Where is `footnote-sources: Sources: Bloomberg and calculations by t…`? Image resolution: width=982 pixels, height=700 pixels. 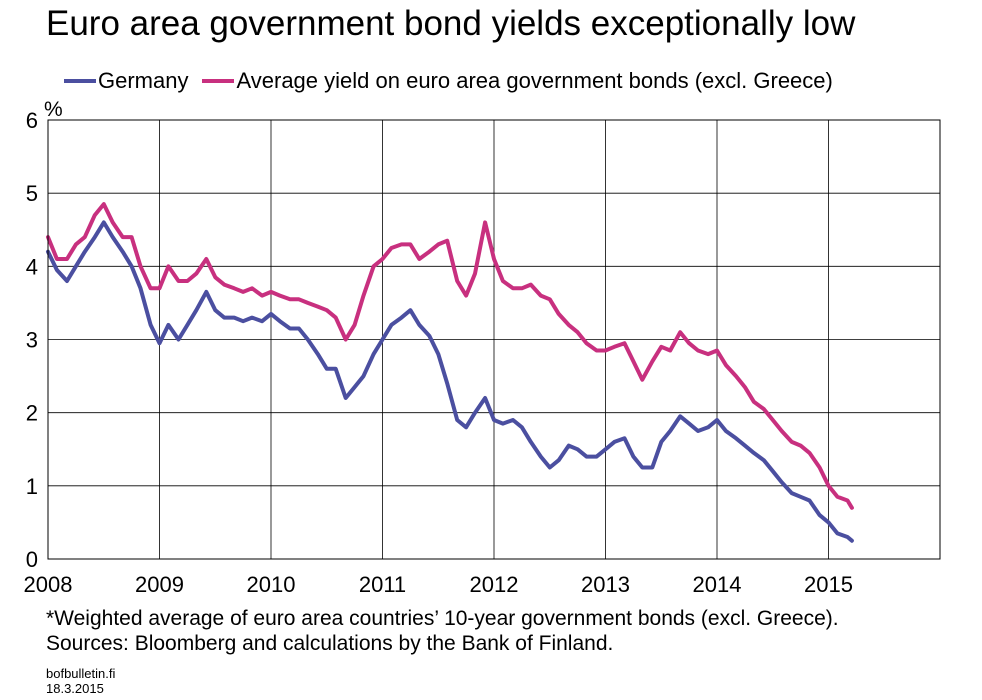
footnote-sources: Sources: Bloomberg and calculations by t… is located at coordinates (330, 643).